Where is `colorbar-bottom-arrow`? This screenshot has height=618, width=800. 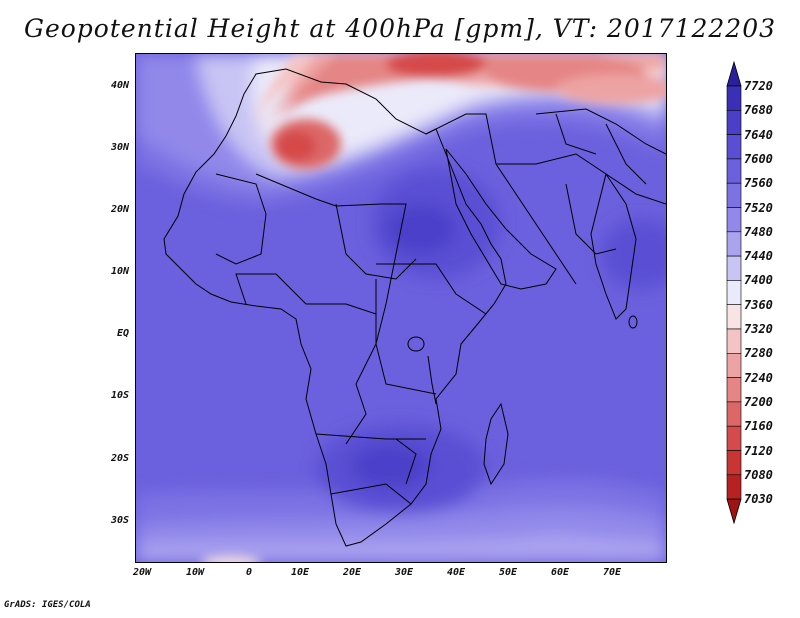 colorbar-bottom-arrow is located at coordinates (734, 511).